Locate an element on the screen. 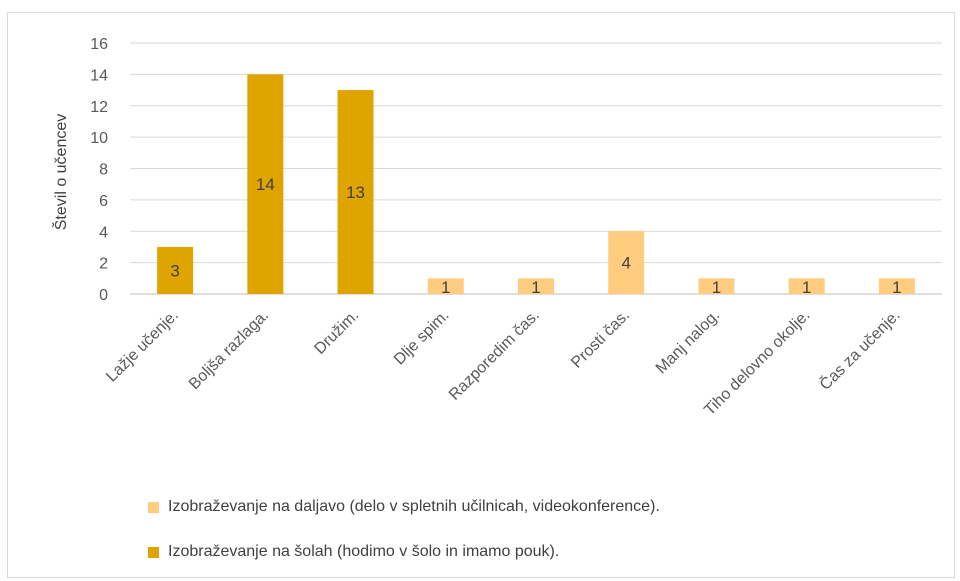  x-tick-label: Prosti čas. is located at coordinates (600, 339).